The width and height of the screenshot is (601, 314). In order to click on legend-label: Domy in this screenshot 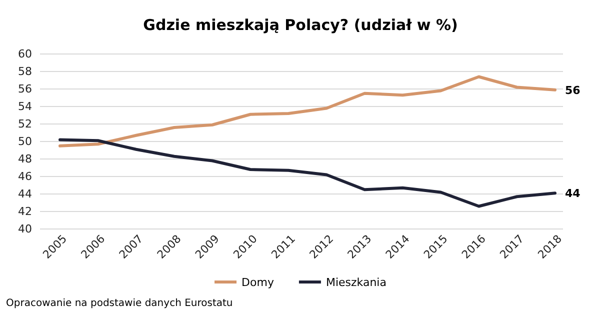, I will do `click(258, 282)`.